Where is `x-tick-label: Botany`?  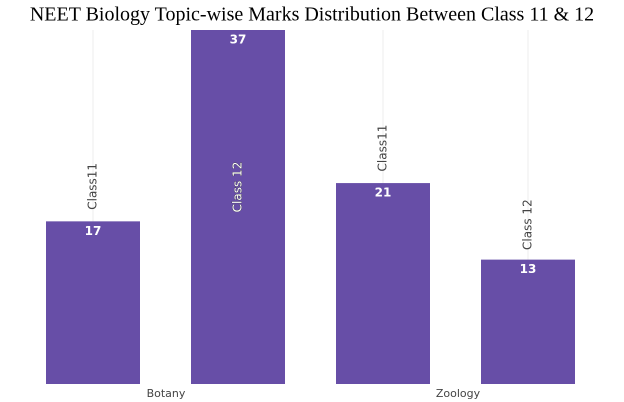
x-tick-label: Botany is located at coordinates (166, 393).